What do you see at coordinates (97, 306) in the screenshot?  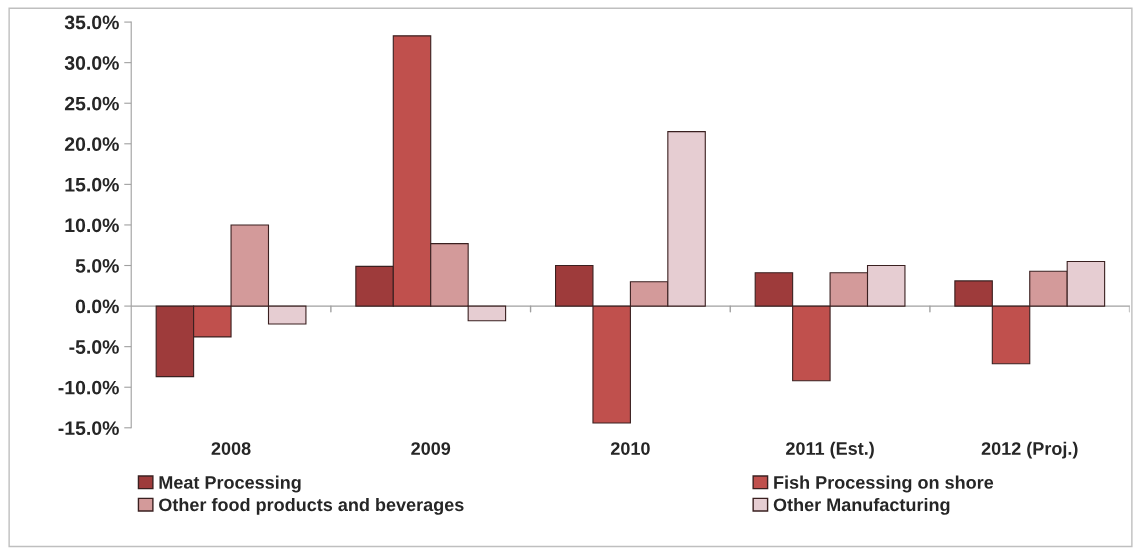 I see `y-tick-label: 0.0%` at bounding box center [97, 306].